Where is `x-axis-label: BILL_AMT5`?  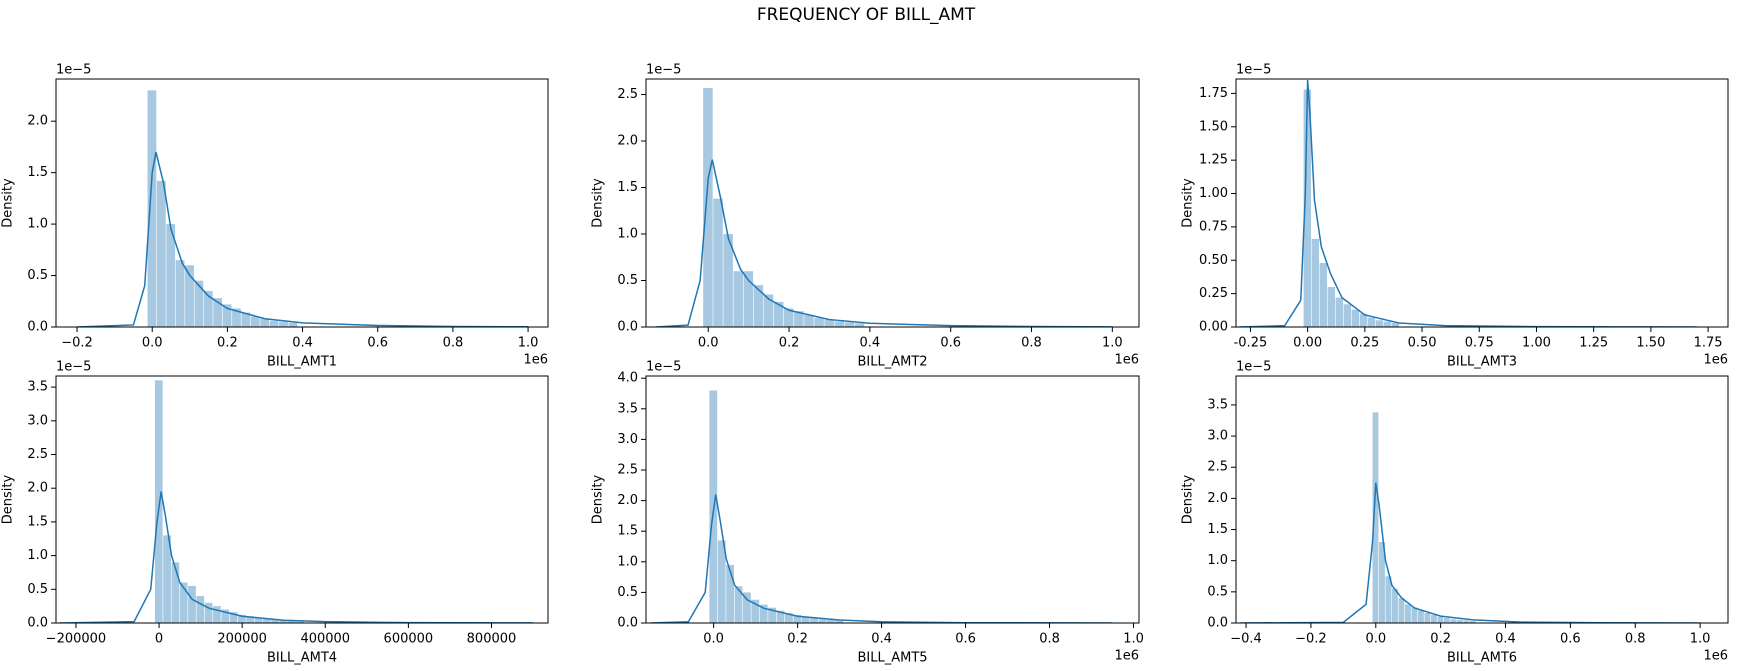
x-axis-label: BILL_AMT5 is located at coordinates (892, 658).